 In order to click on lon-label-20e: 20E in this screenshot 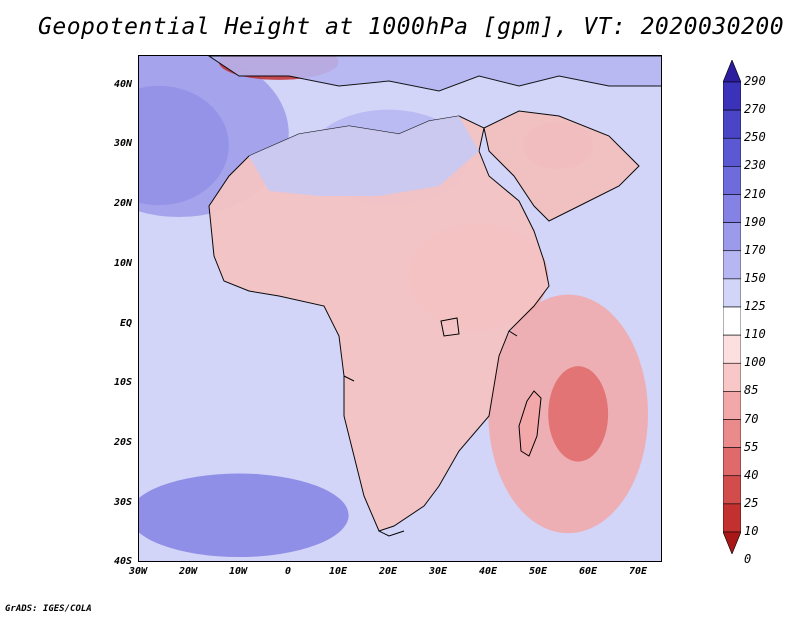, I will do `click(388, 571)`.